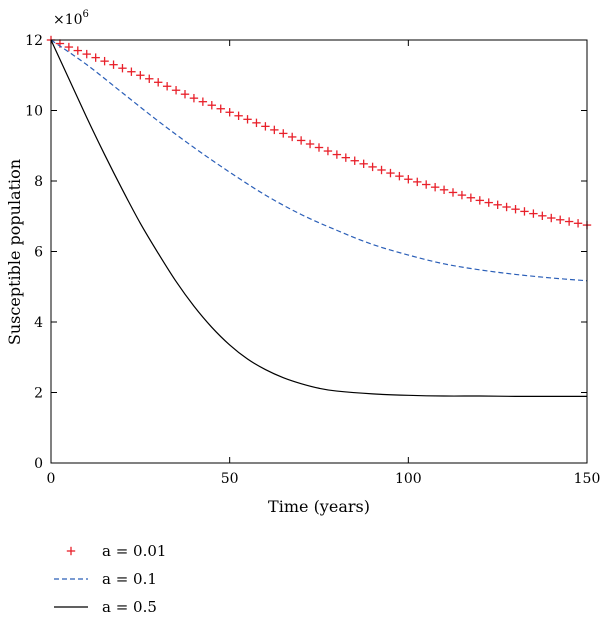  What do you see at coordinates (129, 607) in the screenshot?
I see `legend-label-2: a = 0.5` at bounding box center [129, 607].